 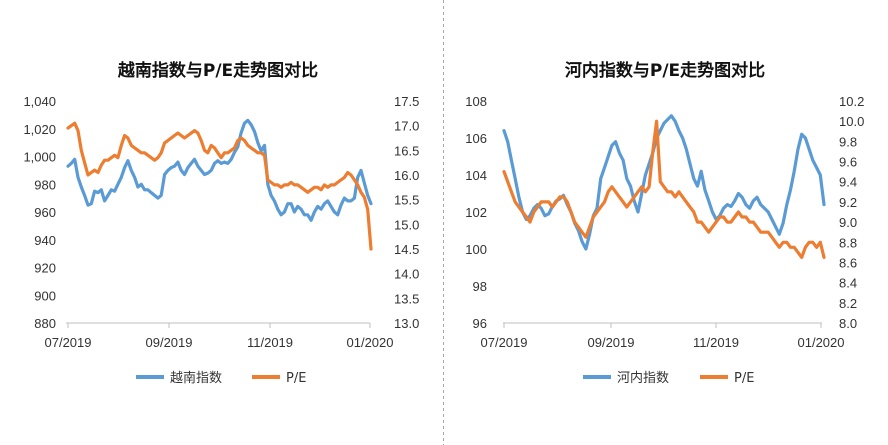 What do you see at coordinates (821, 342) in the screenshot?
I see `hn-x-tick-label: 01/2020` at bounding box center [821, 342].